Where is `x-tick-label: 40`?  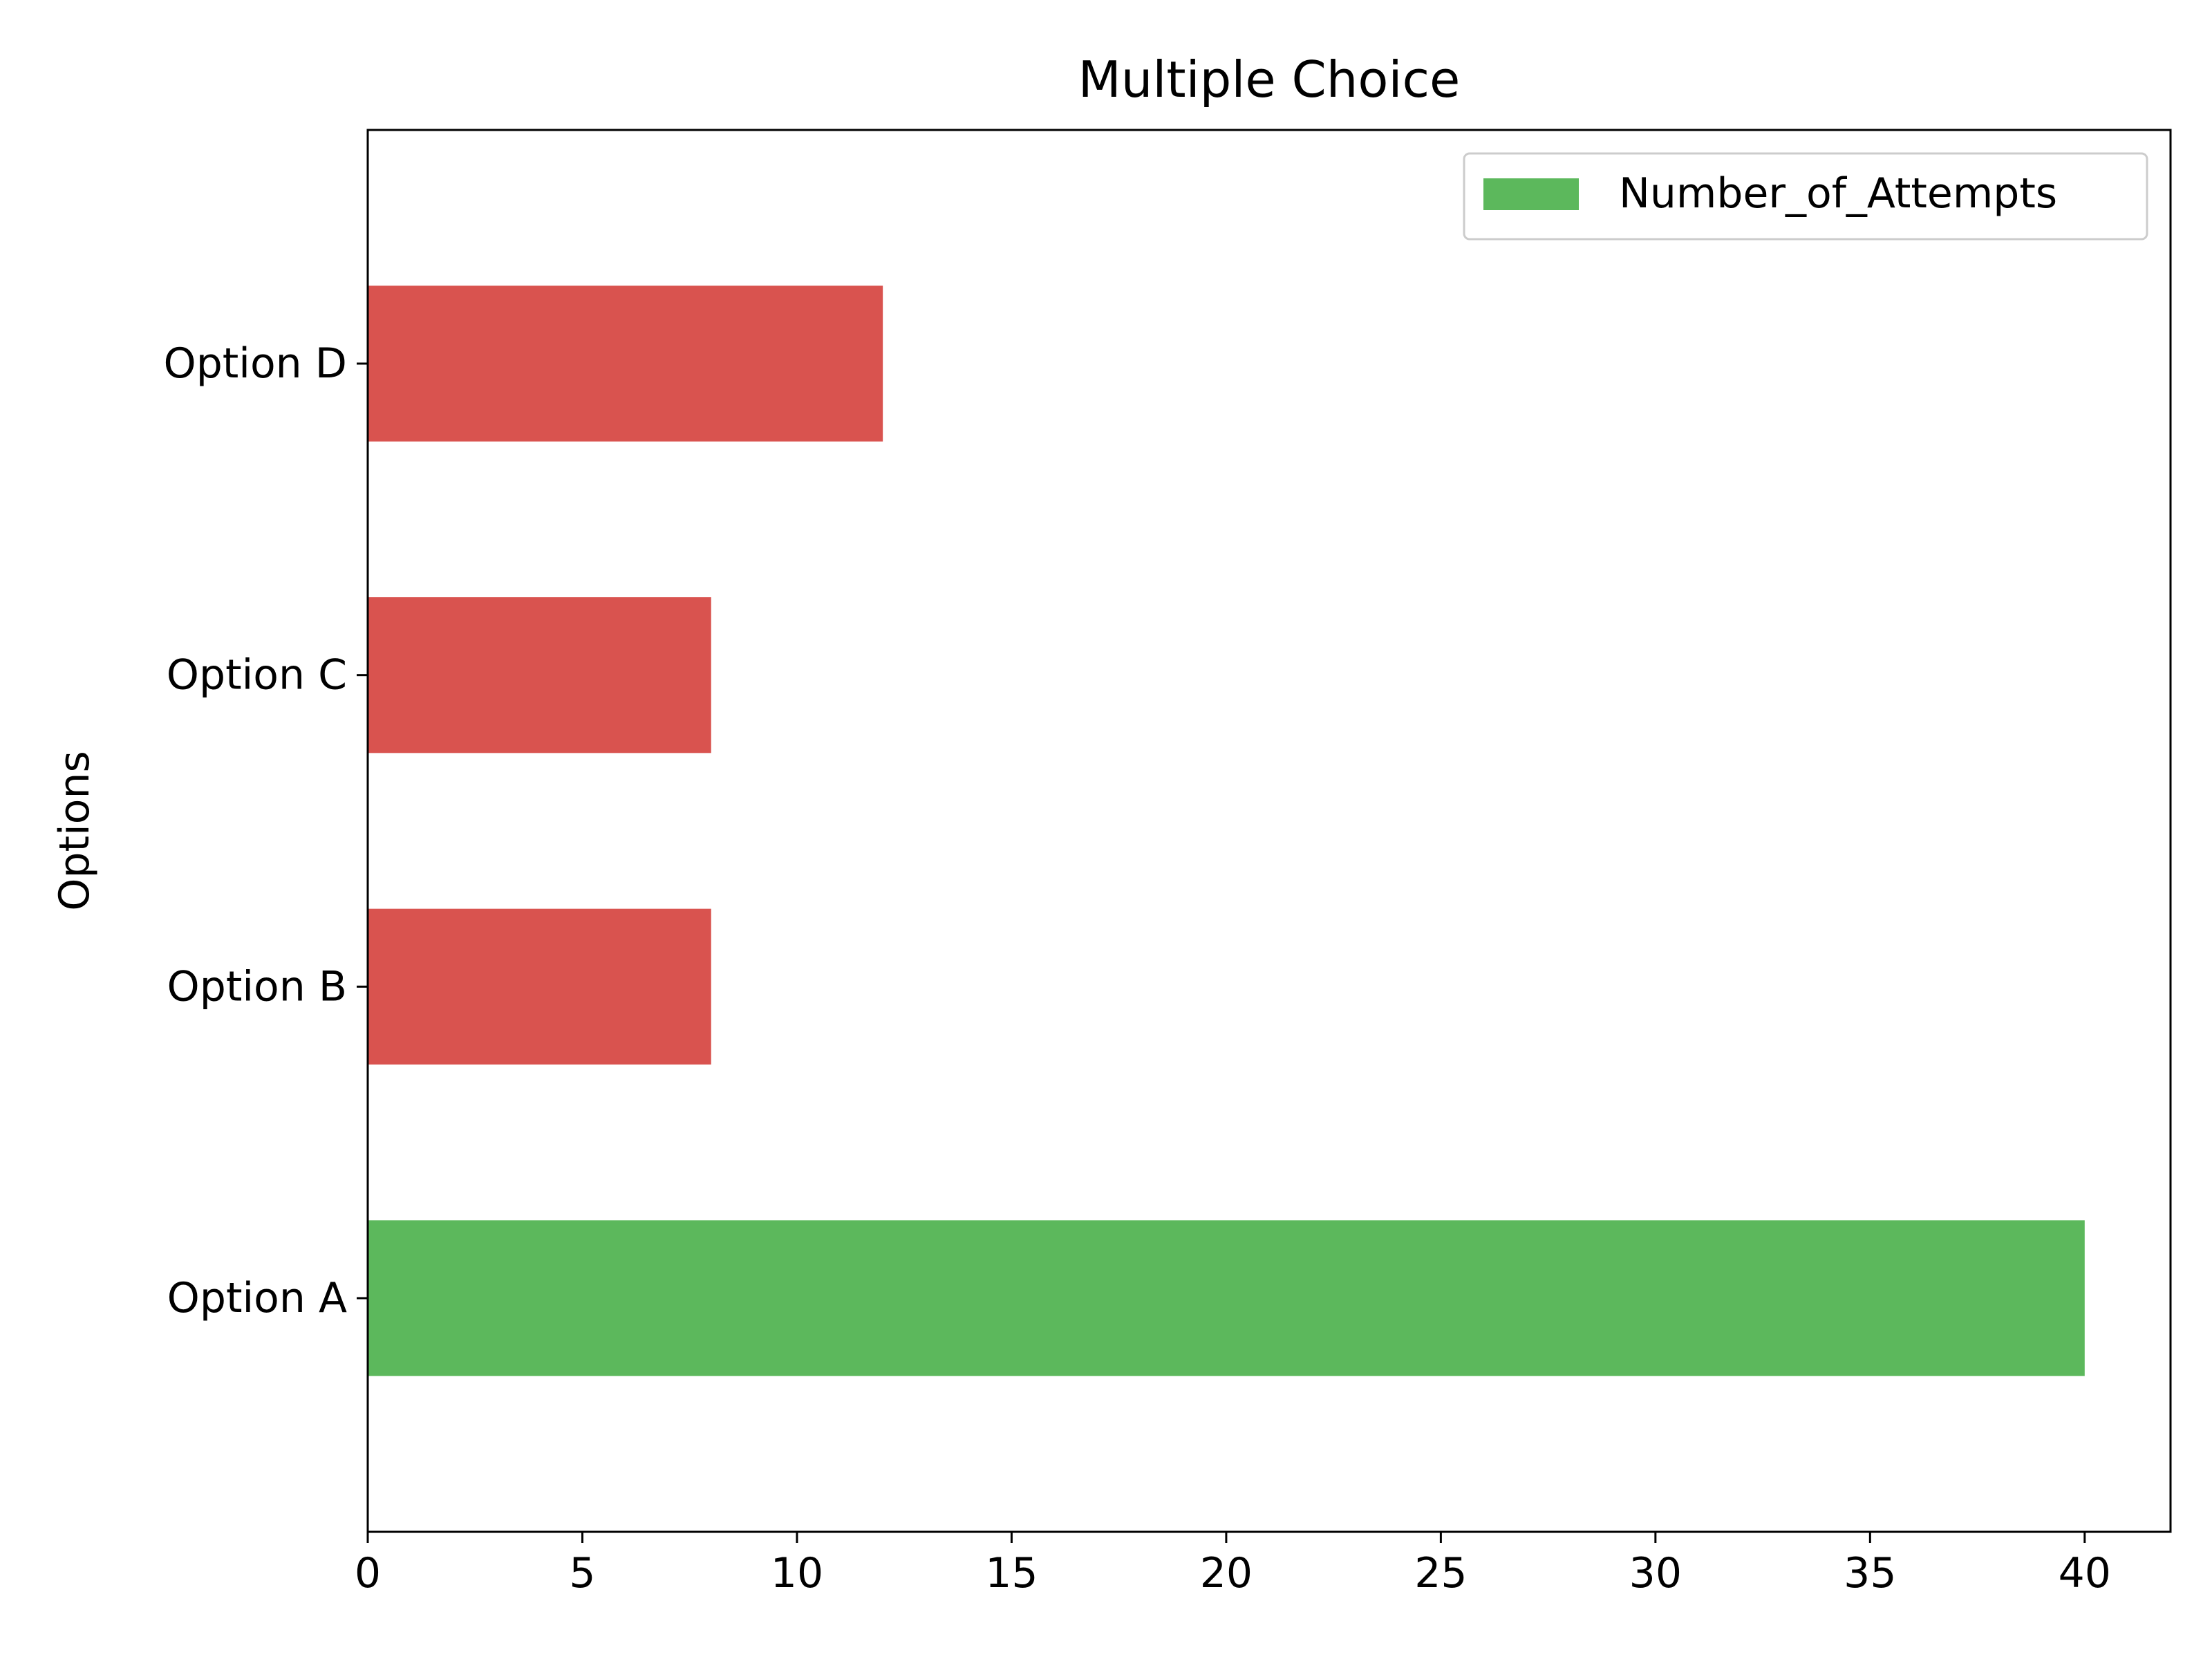 x-tick-label: 40 is located at coordinates (2085, 1573).